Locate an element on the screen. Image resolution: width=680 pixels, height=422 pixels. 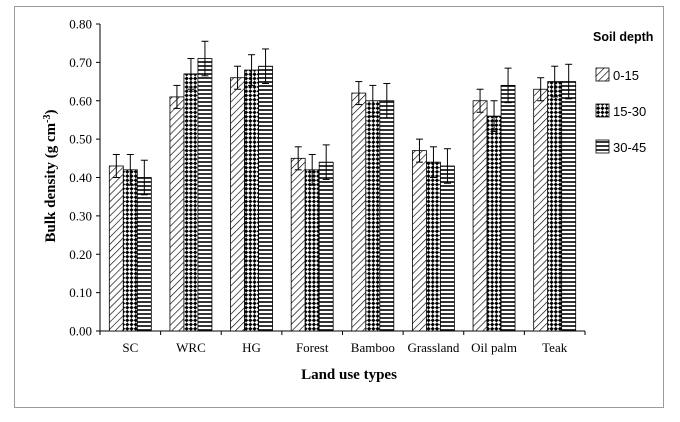
y-tick-label: 0.10 is located at coordinates (80, 292).